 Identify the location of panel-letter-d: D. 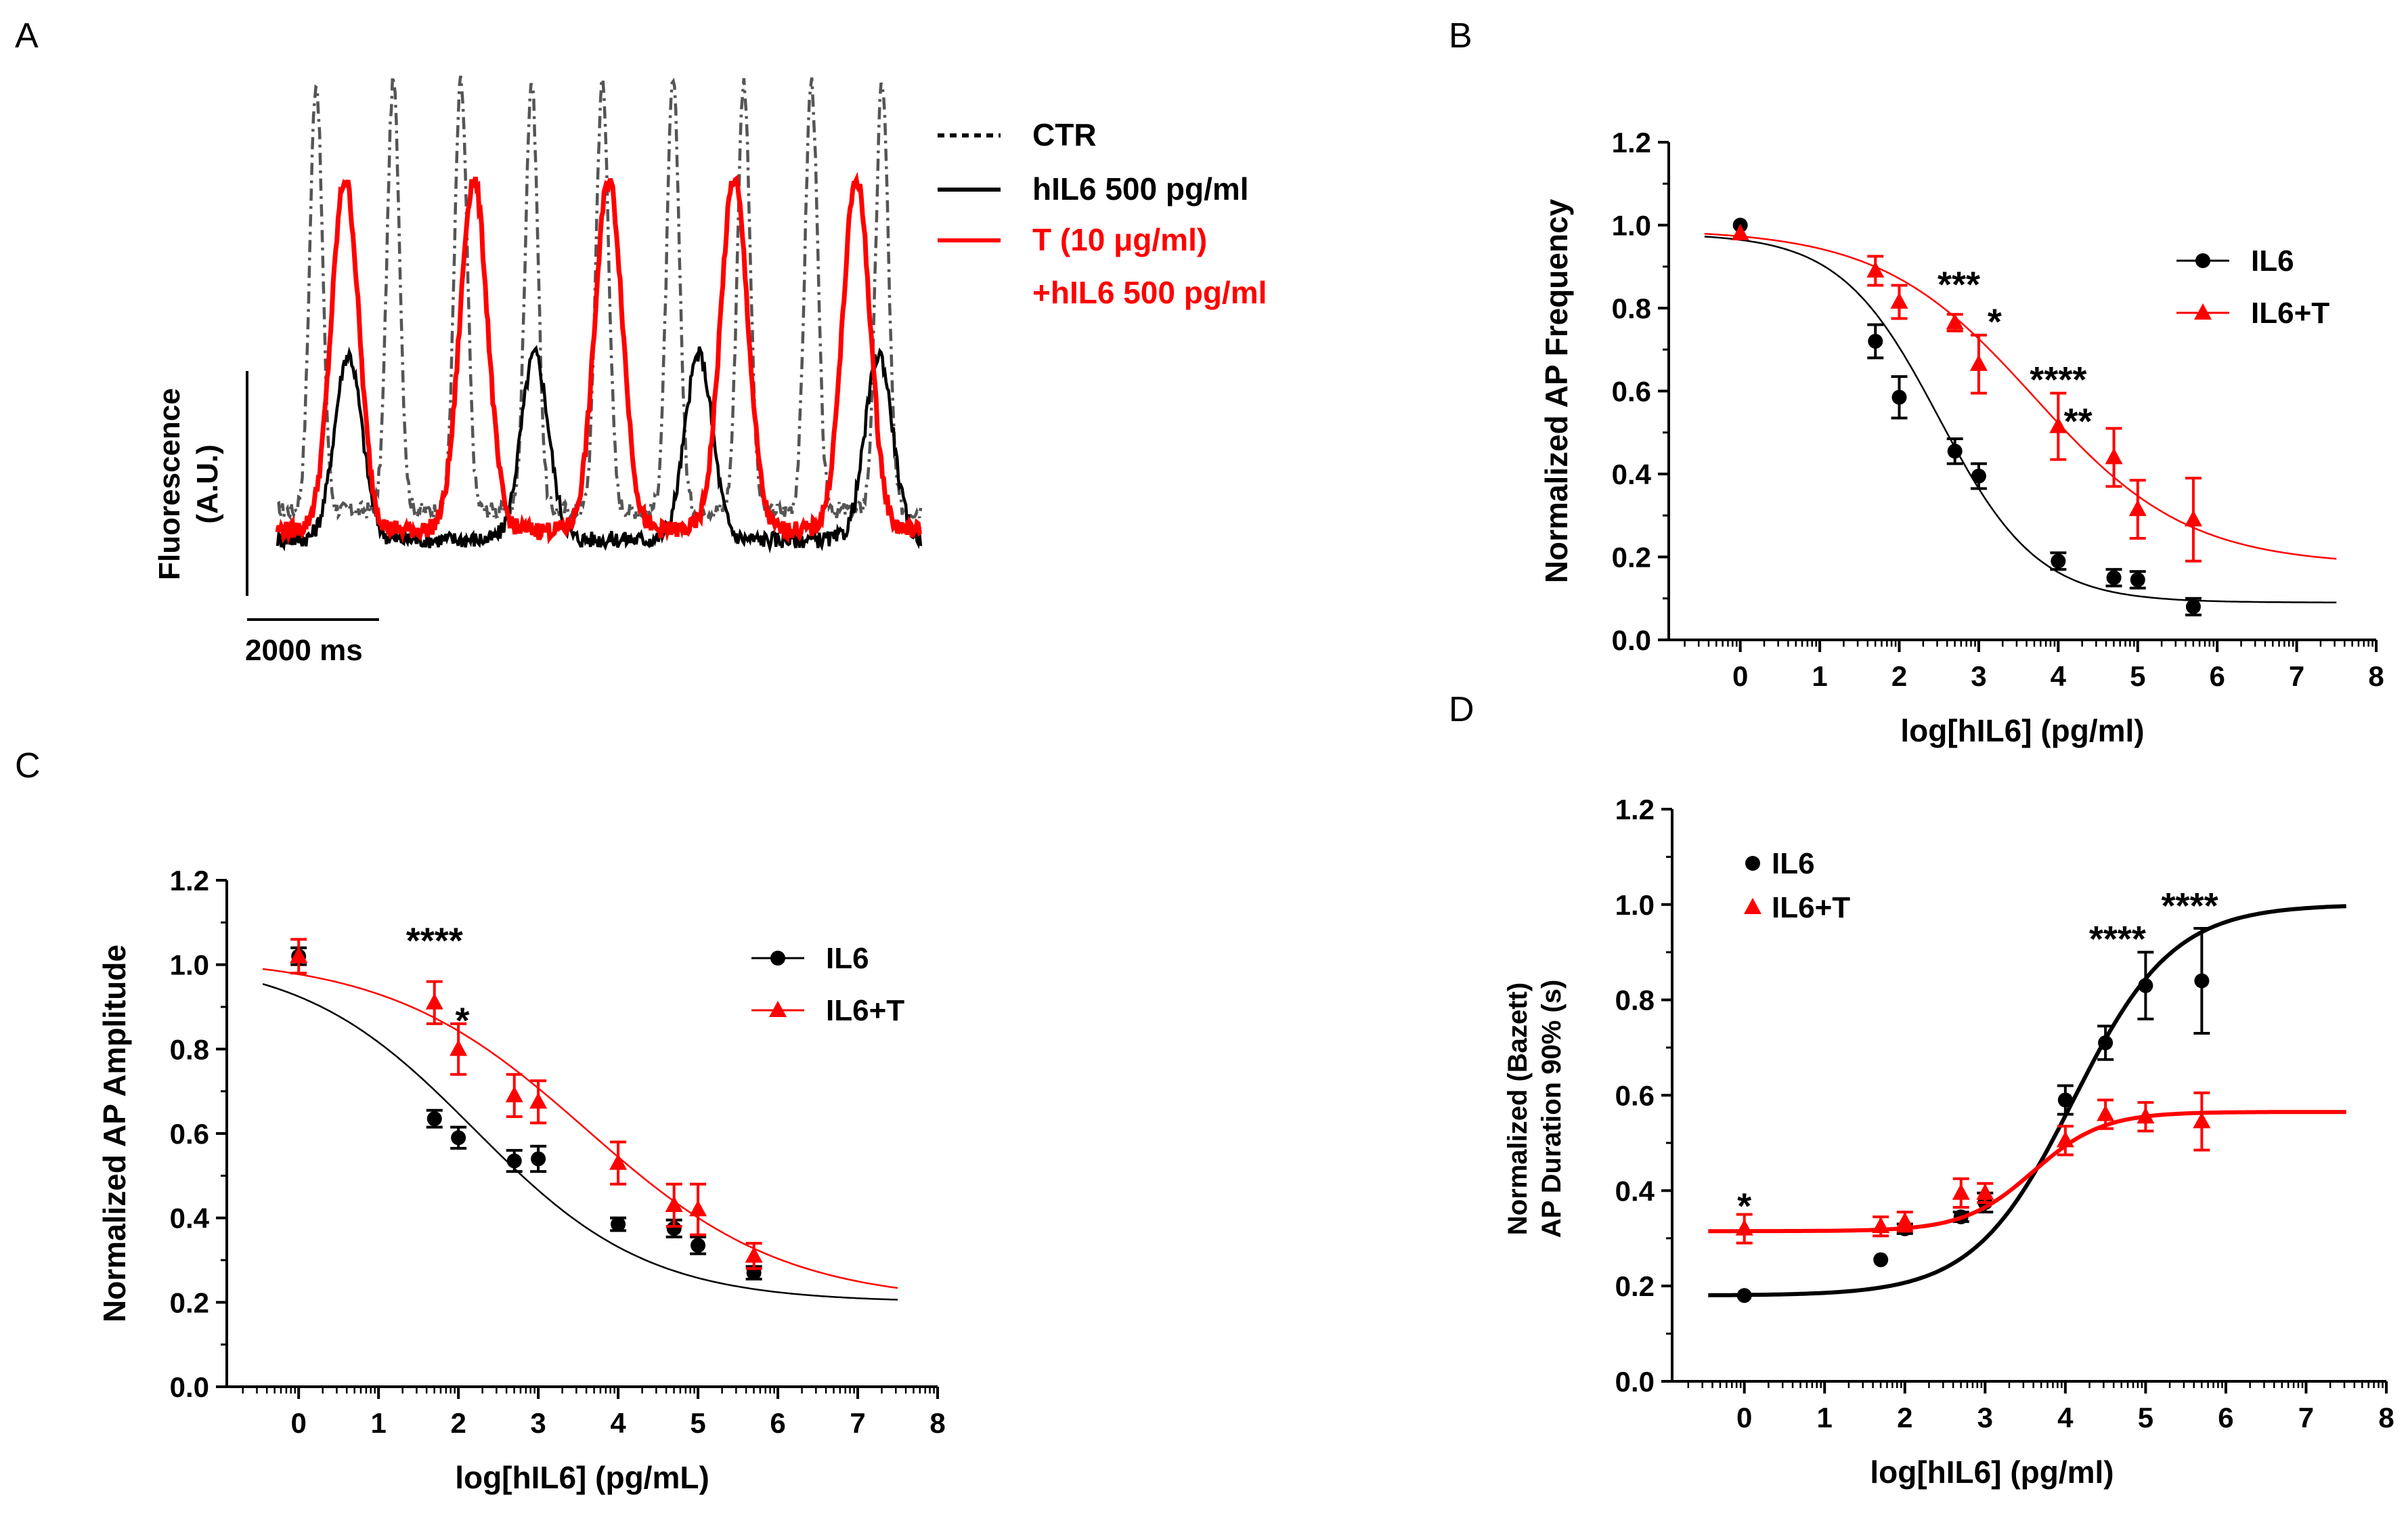
(1461, 709).